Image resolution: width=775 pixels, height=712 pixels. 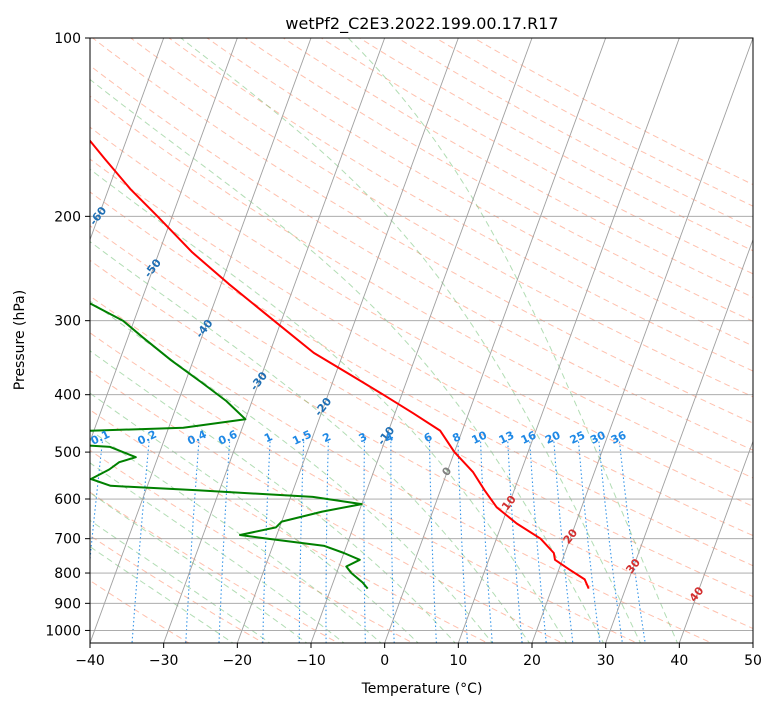 I want to click on y-tick-label: 200, so click(x=67, y=217).